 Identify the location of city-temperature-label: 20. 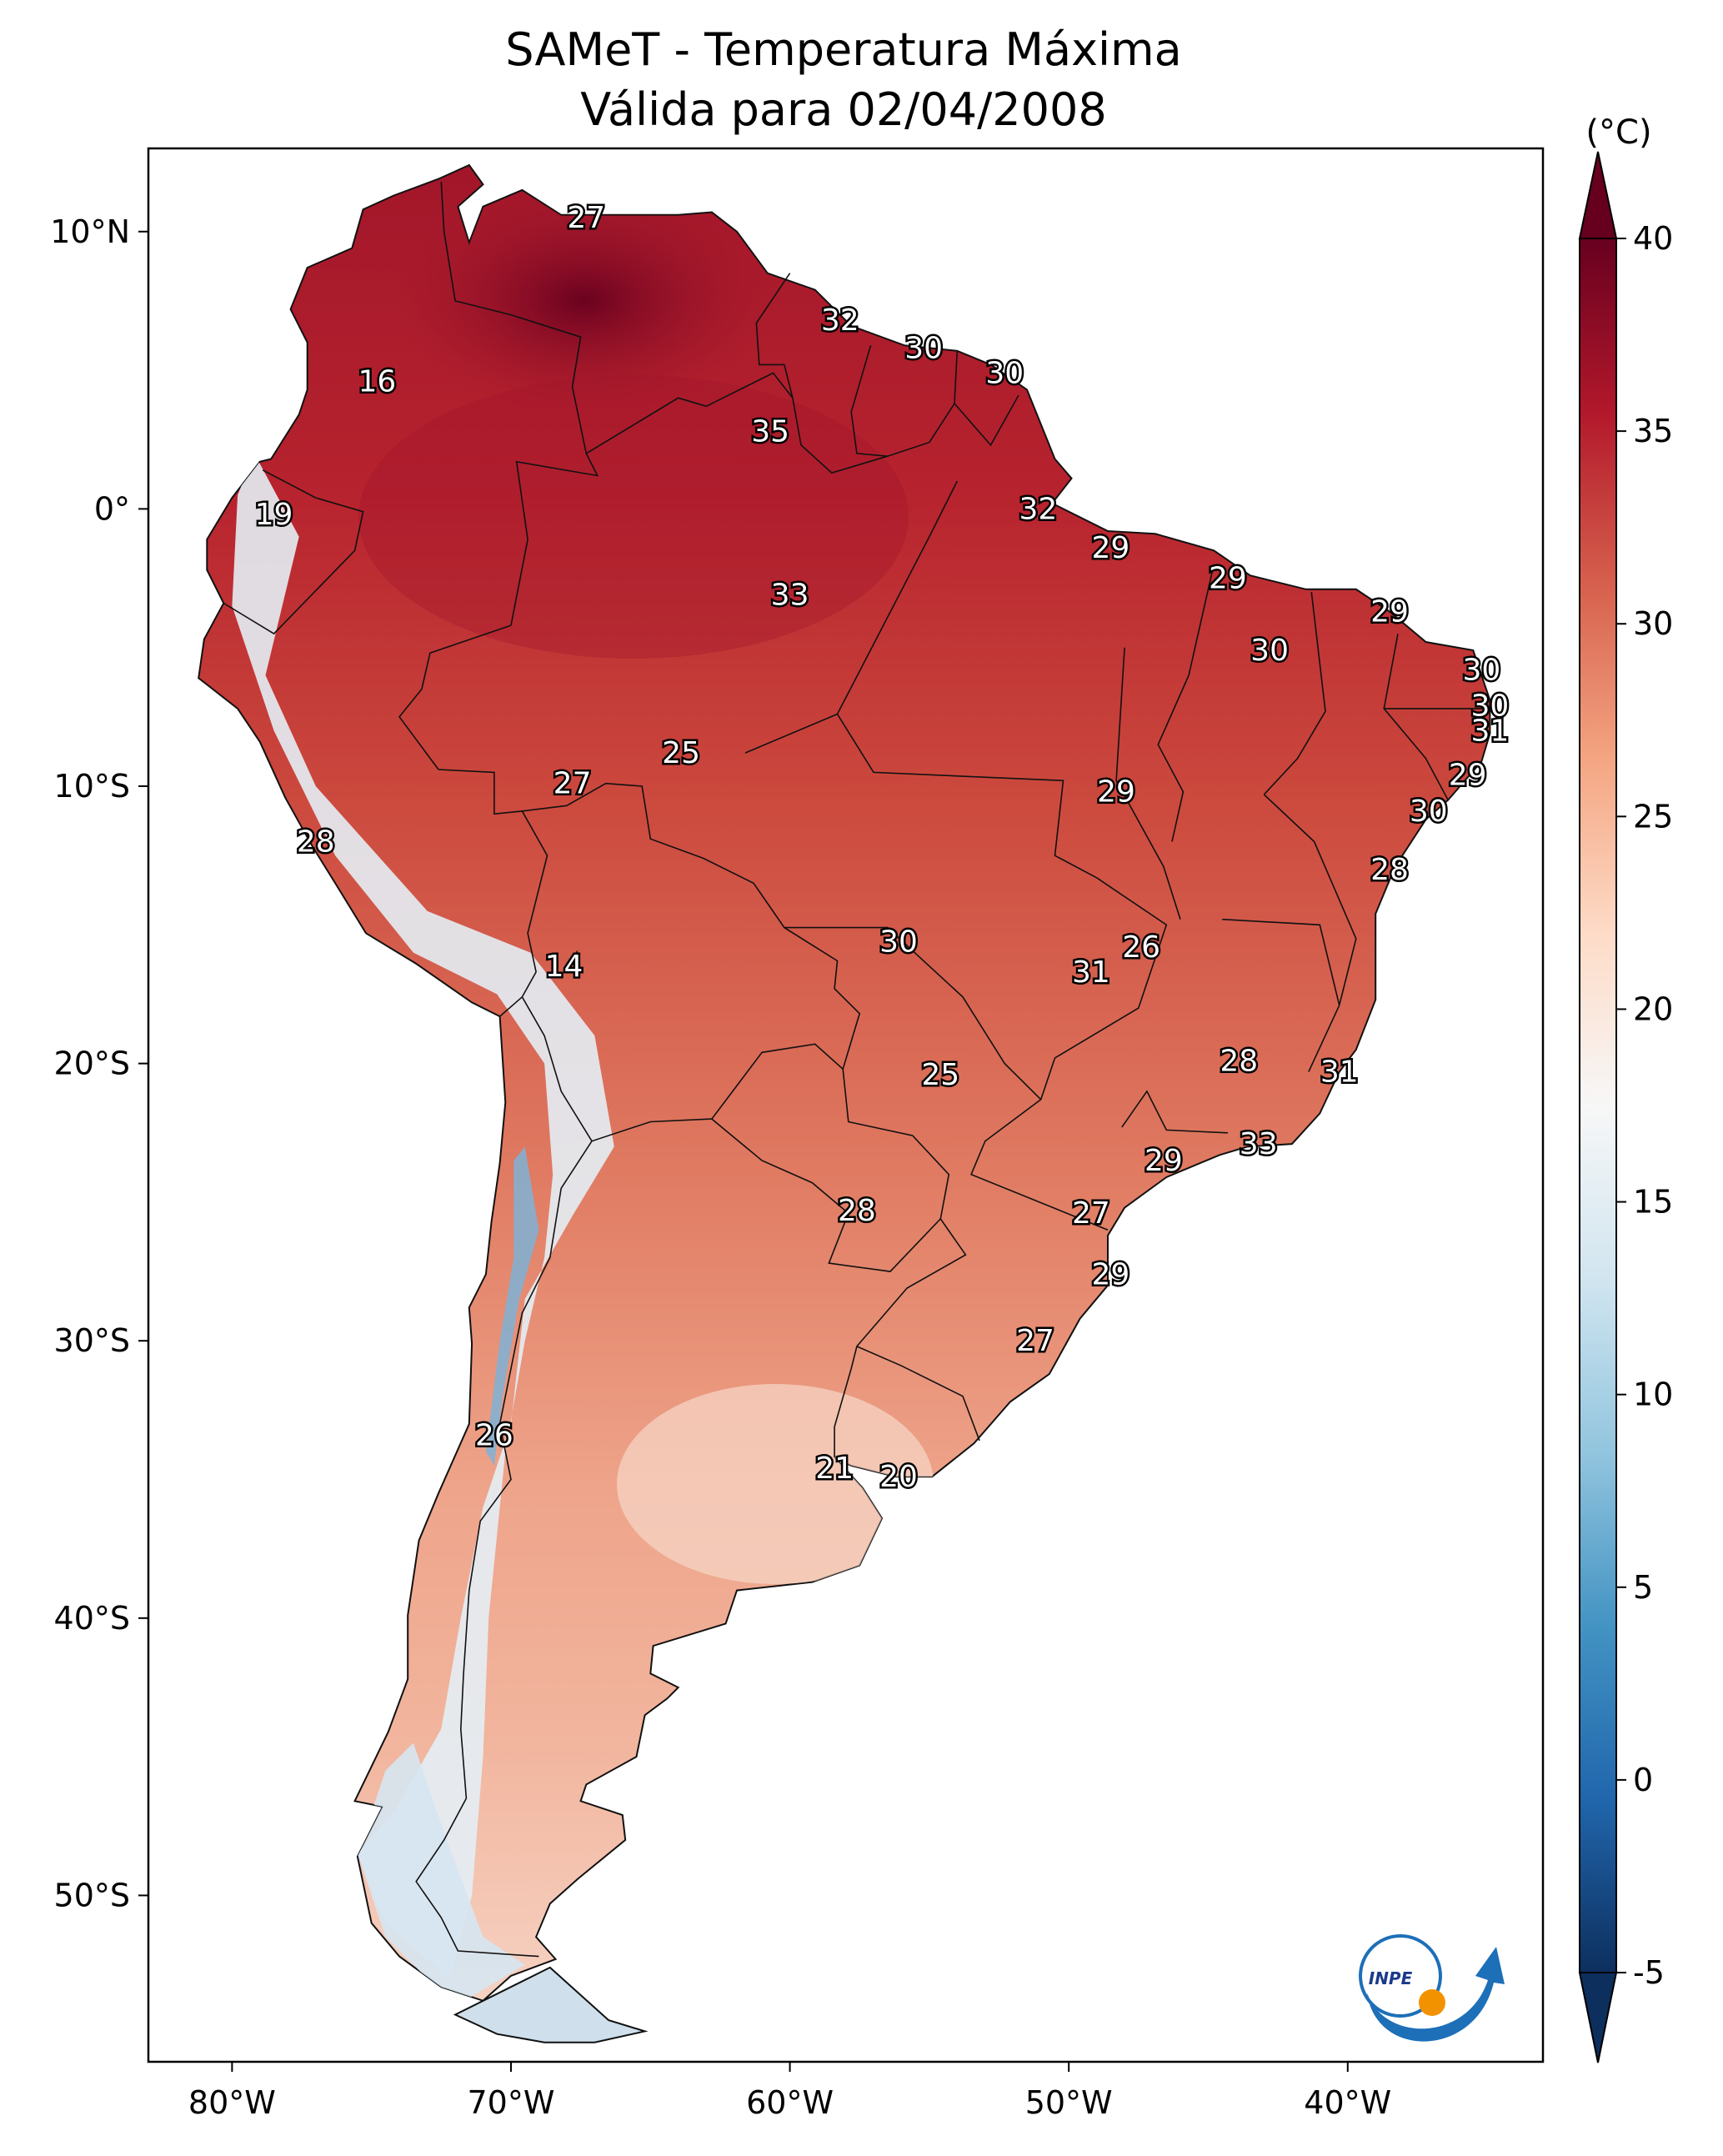
(898, 1477).